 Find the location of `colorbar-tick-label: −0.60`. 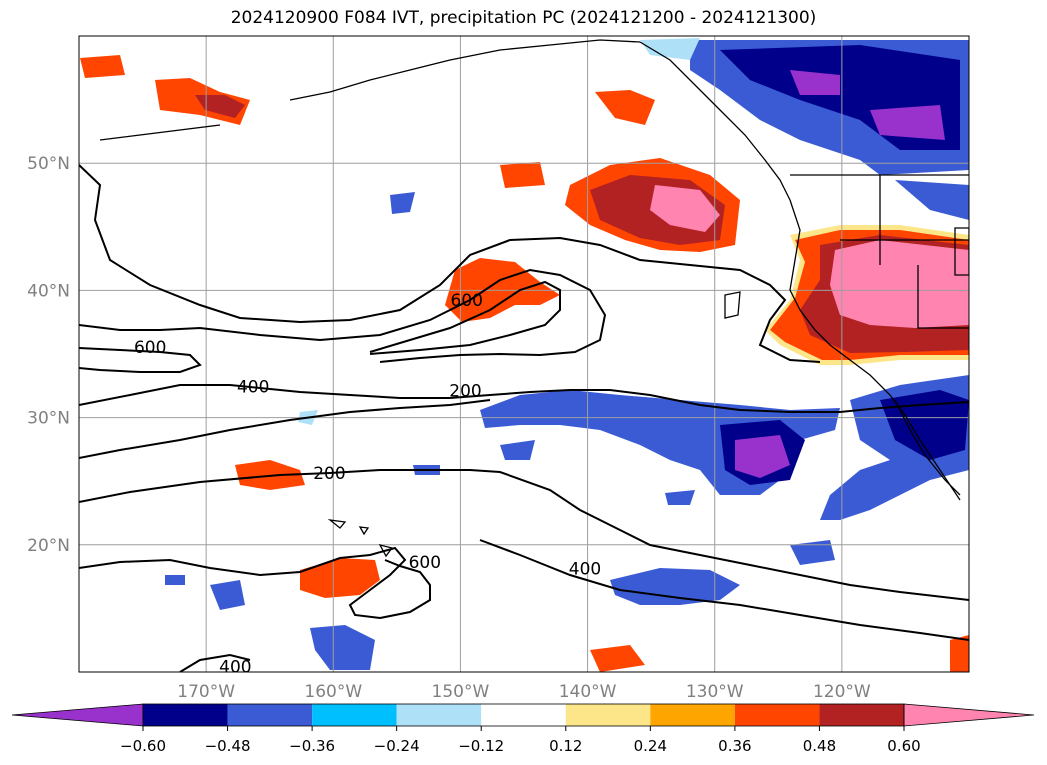

colorbar-tick-label: −0.60 is located at coordinates (143, 746).